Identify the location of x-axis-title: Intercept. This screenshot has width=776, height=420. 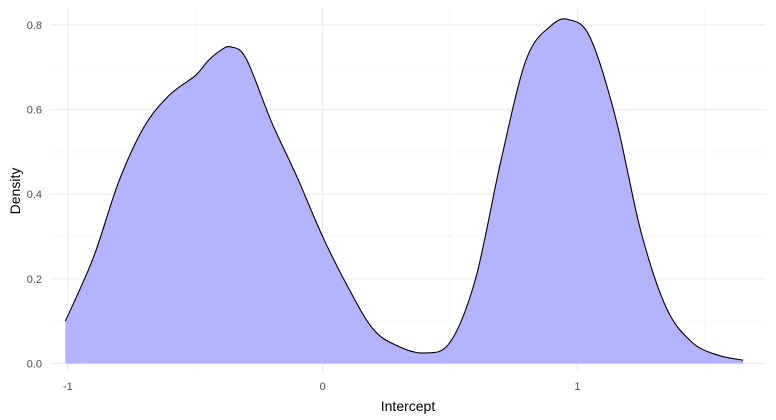
(408, 406).